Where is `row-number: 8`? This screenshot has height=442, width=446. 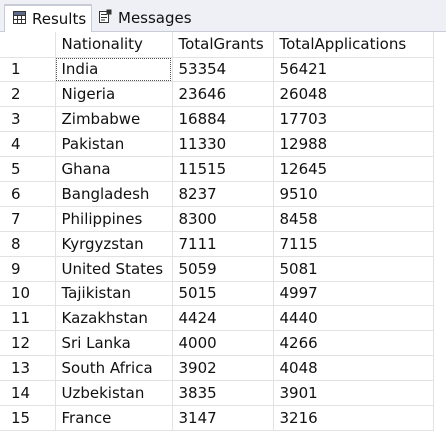
row-number: 8 is located at coordinates (28, 244).